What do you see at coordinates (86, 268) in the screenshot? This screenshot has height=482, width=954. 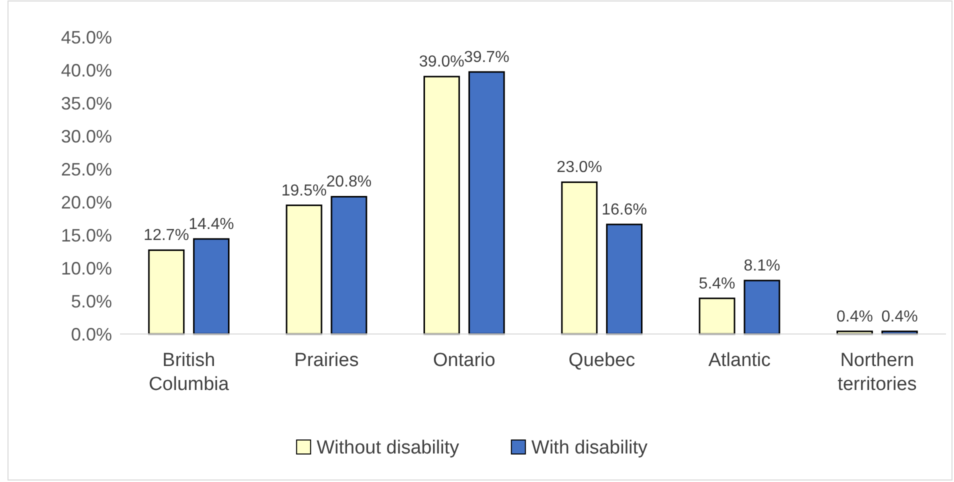 I see `y-tick-label: 10.0%` at bounding box center [86, 268].